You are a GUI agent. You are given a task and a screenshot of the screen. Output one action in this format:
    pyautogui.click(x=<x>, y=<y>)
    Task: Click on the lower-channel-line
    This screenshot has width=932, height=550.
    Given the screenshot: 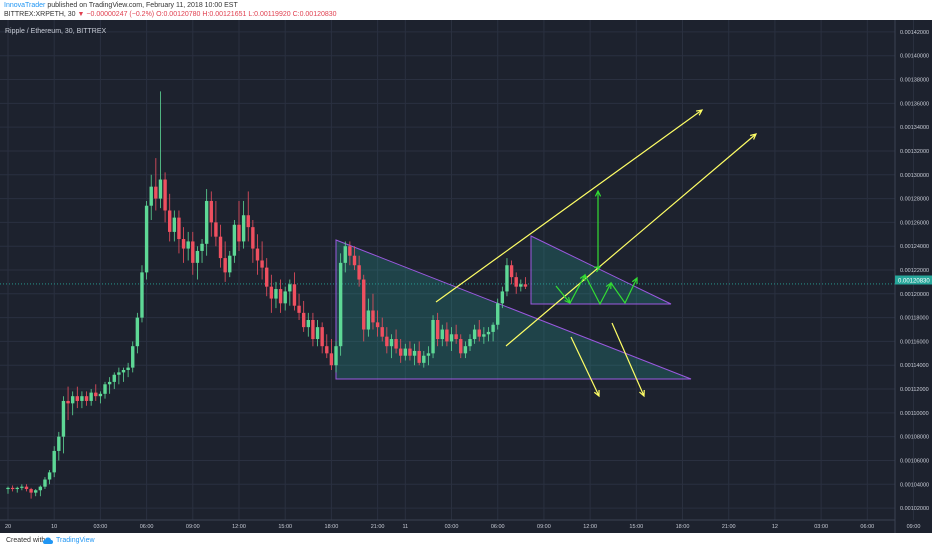 What is the action you would take?
    pyautogui.click(x=631, y=240)
    